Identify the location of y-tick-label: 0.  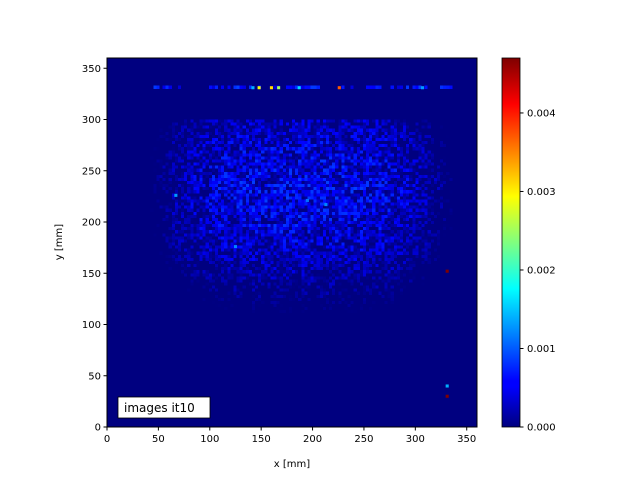
(98, 428).